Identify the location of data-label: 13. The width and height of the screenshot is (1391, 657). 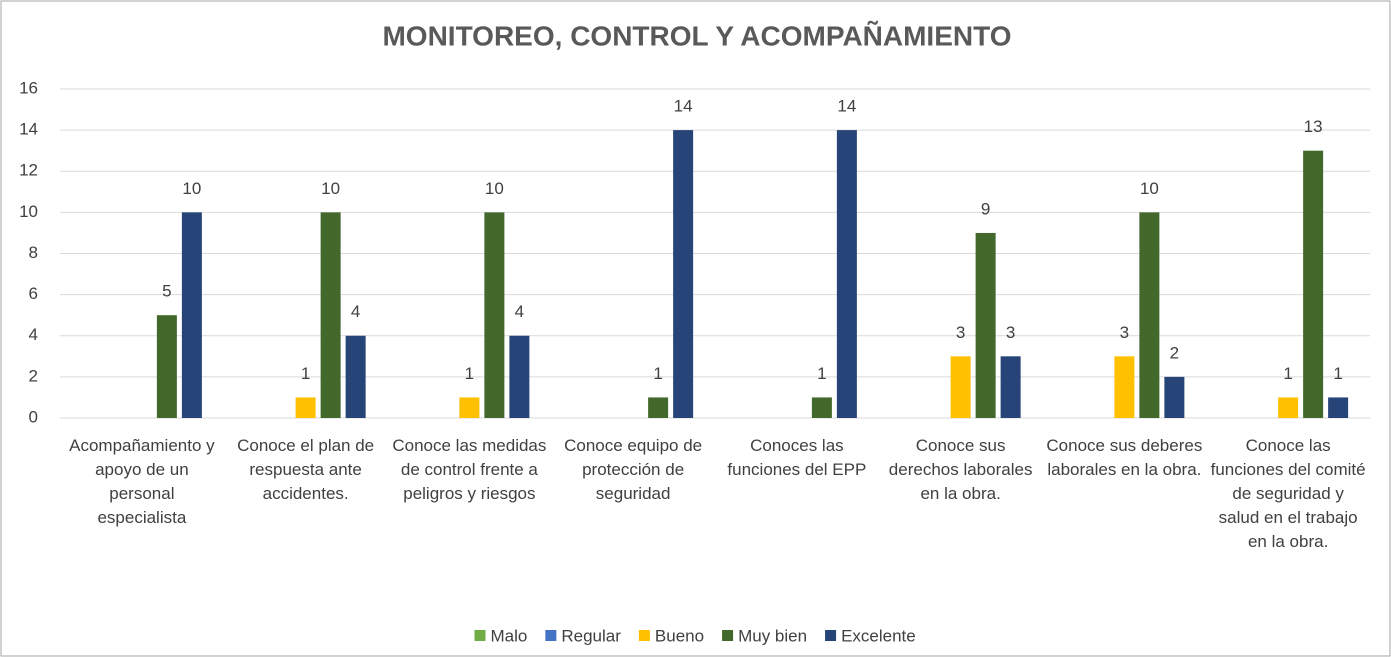
(1313, 126).